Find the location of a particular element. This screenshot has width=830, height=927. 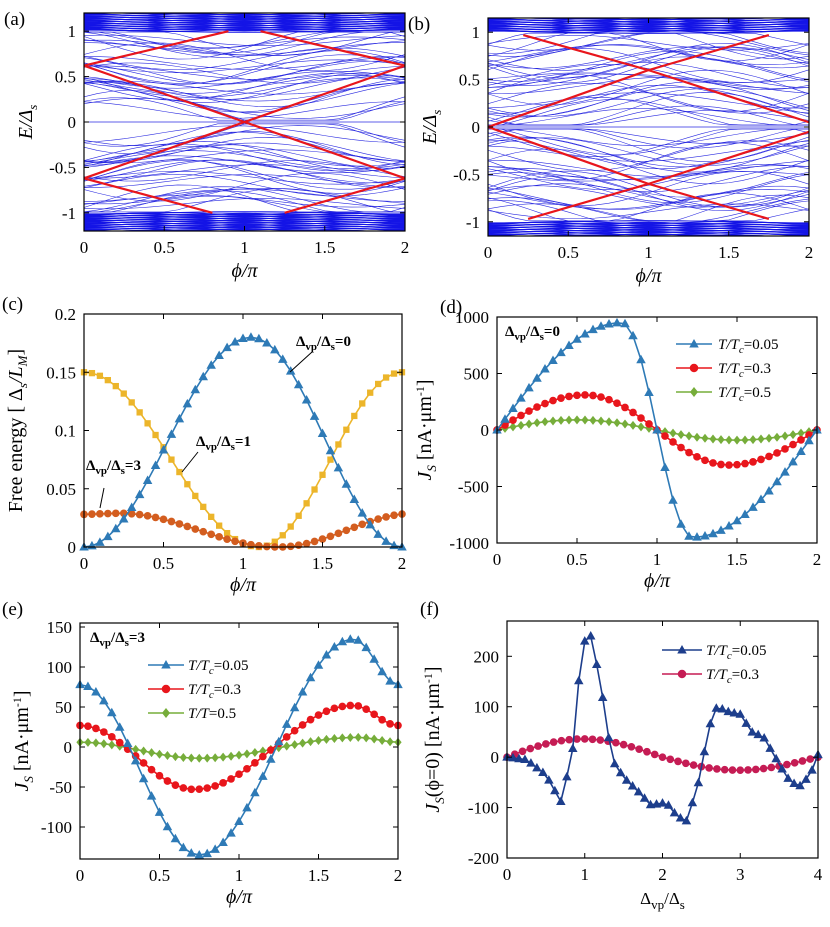

f-xtick-label: 4 is located at coordinates (818, 874).